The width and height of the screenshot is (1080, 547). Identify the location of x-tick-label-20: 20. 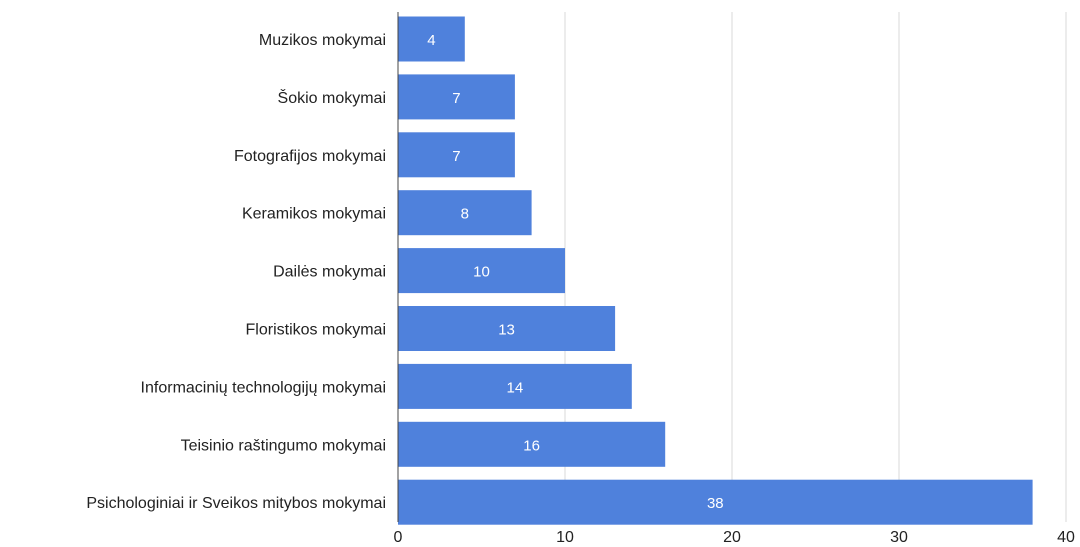
(732, 537).